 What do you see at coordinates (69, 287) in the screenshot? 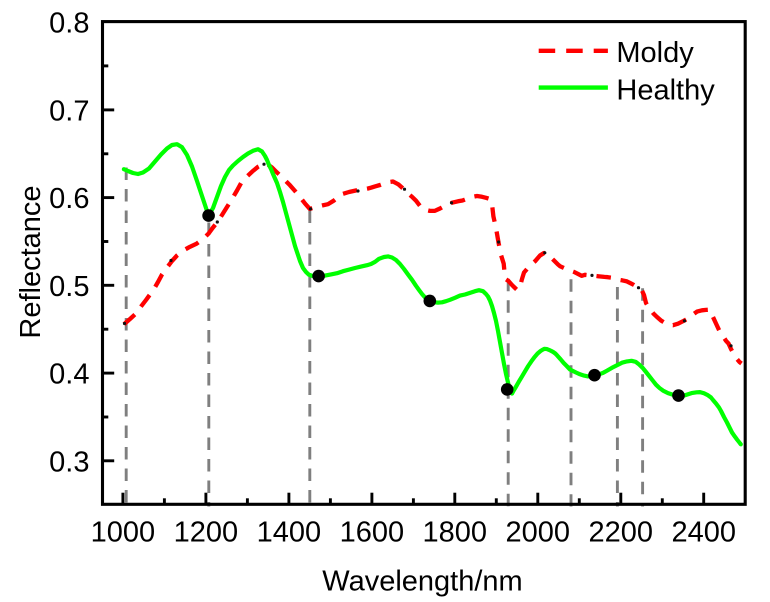
I see `svg-text: 0.5` at bounding box center [69, 287].